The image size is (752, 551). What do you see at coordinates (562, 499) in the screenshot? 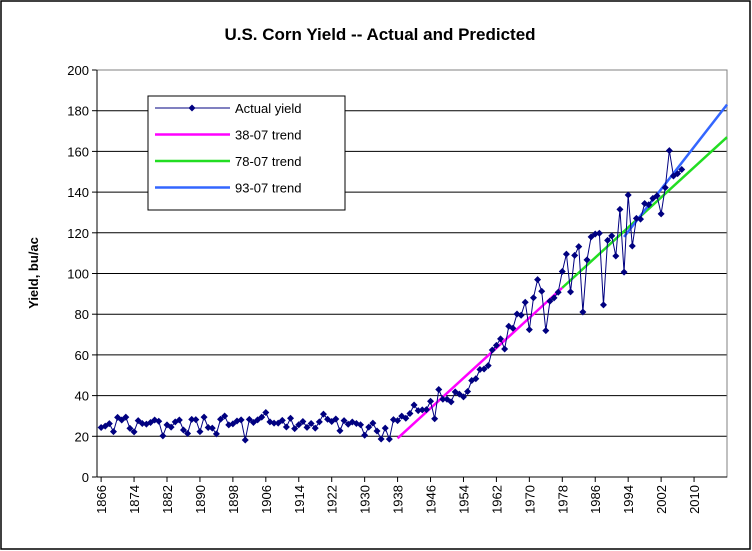
I see `x-tick-label: 1978` at bounding box center [562, 499].